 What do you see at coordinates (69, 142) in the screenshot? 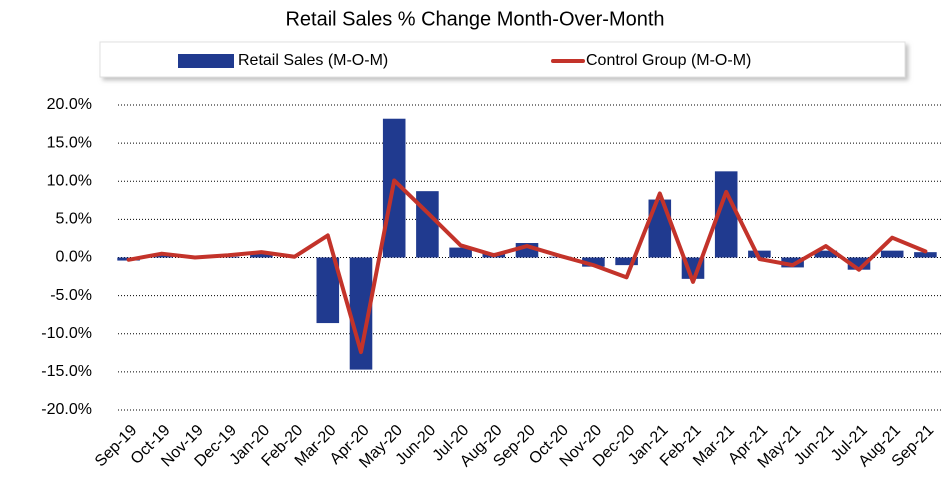
I see `y-tick-label: 15.0%` at bounding box center [69, 142].